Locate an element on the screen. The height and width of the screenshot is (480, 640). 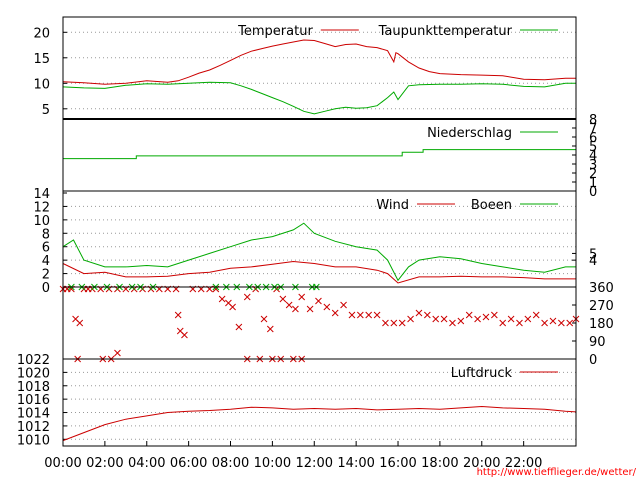
x-tick-label: 14:00 is located at coordinates (355, 463).